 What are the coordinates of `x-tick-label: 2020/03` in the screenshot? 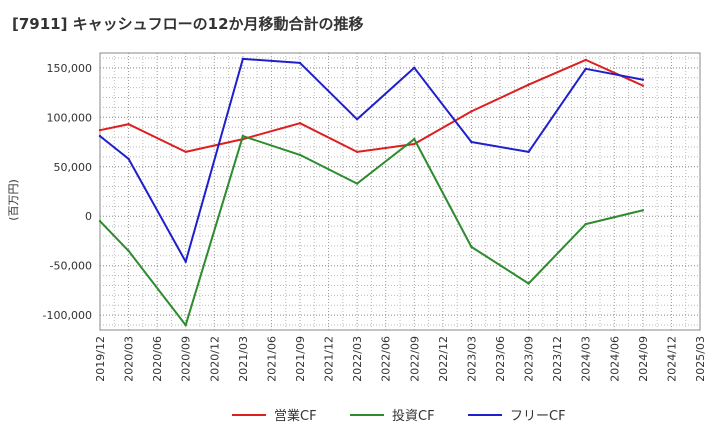 It's located at (129, 359).